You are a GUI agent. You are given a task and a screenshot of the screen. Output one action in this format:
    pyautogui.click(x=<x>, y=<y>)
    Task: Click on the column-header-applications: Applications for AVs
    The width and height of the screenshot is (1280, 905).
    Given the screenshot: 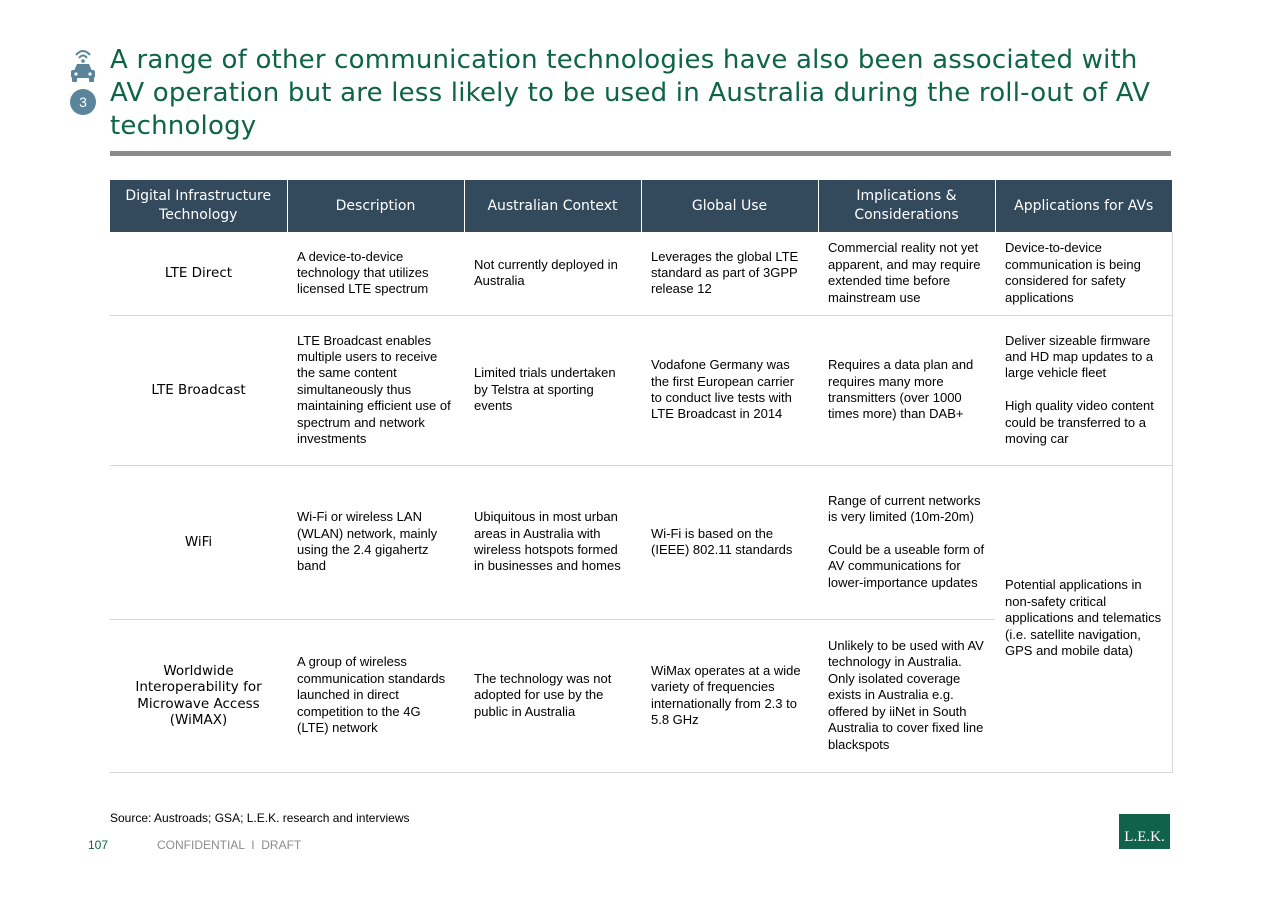 What is the action you would take?
    pyautogui.click(x=1083, y=206)
    